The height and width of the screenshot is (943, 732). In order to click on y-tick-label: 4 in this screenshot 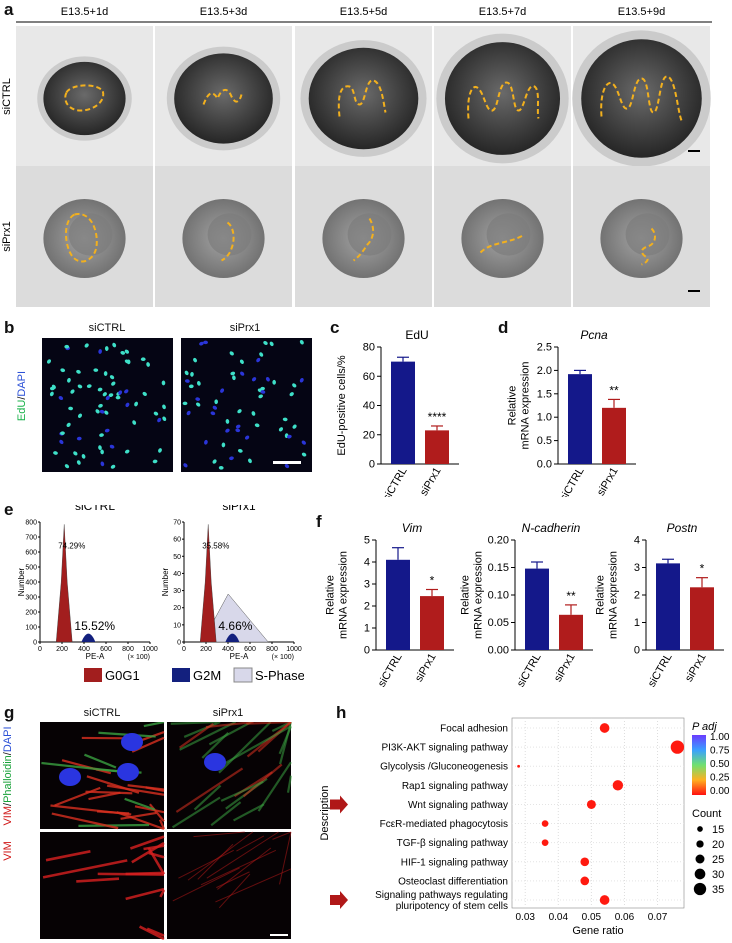, I will do `click(367, 563)`.